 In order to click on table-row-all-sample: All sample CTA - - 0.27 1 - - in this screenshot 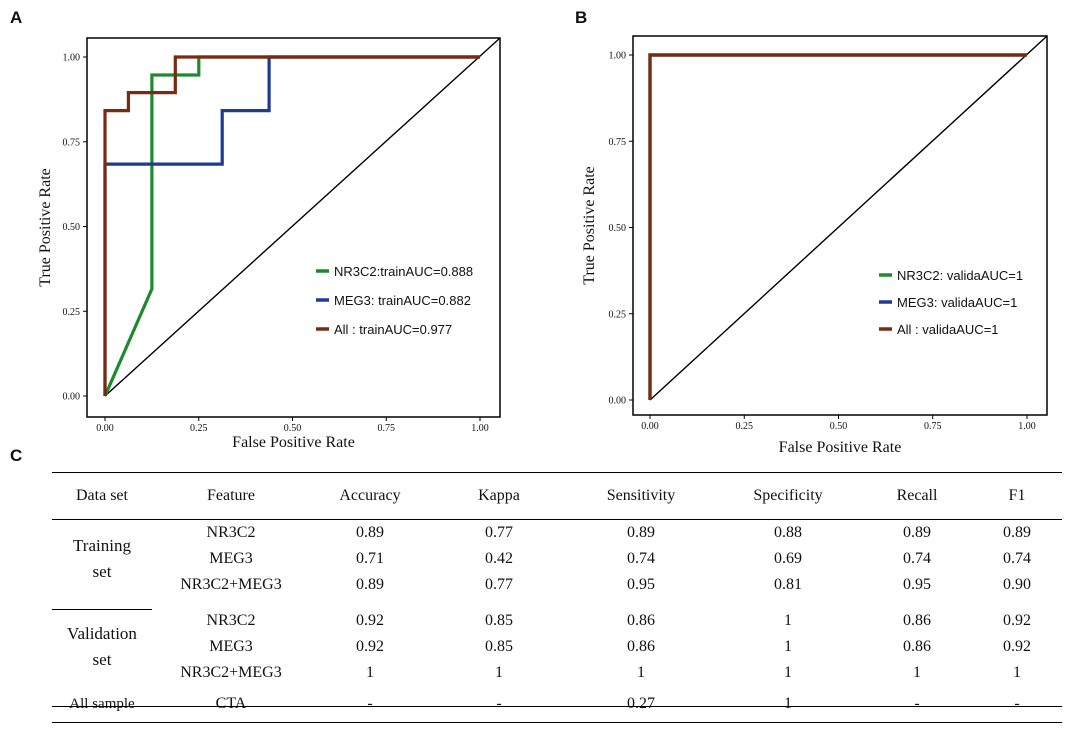, I will do `click(557, 704)`.